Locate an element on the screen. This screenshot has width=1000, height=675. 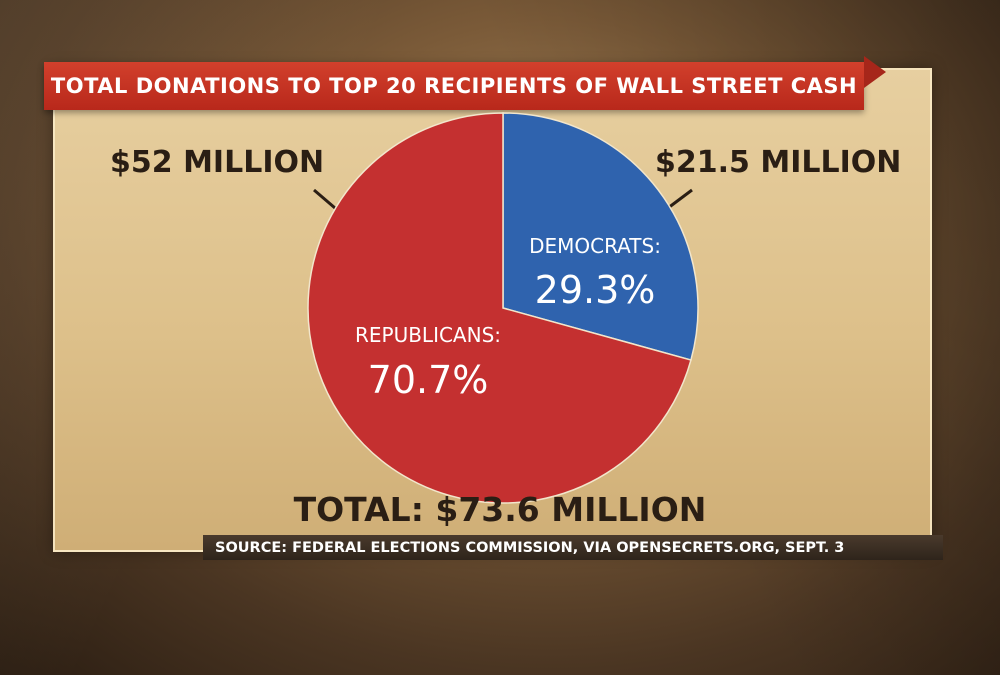
republicans-amount-label: $52 MILLION is located at coordinates (217, 162).